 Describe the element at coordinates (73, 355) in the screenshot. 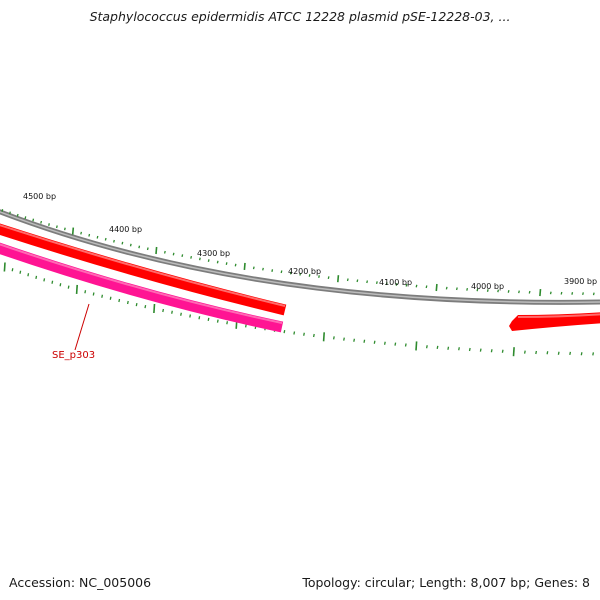

I see `gene-label-se-p303: SE_p303` at that location.